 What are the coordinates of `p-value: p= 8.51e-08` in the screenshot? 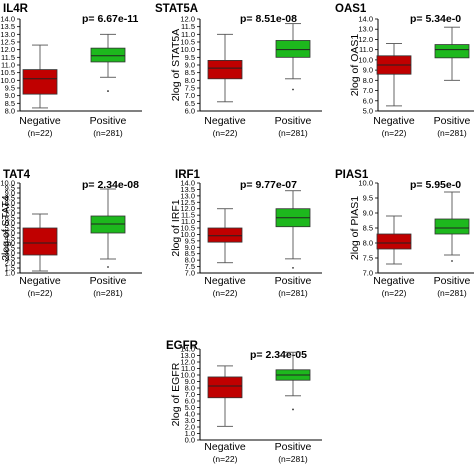 It's located at (268, 19).